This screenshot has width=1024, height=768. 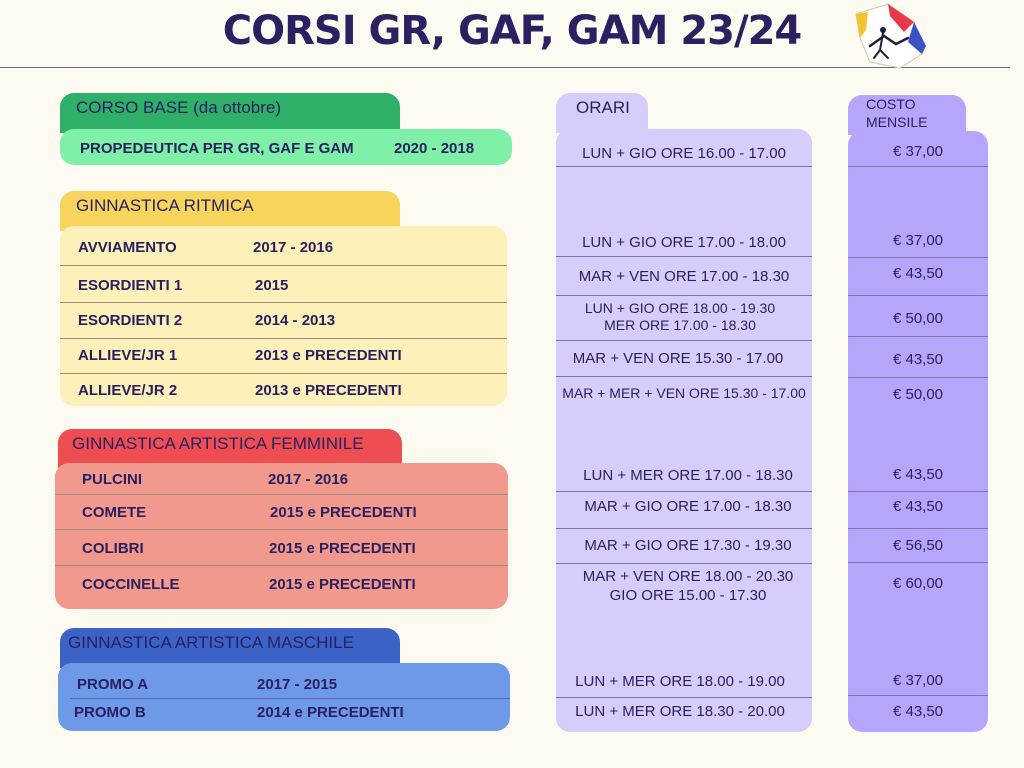 I want to click on orario-line: GIO ORE 15.00 - 17.30, so click(x=688, y=595).